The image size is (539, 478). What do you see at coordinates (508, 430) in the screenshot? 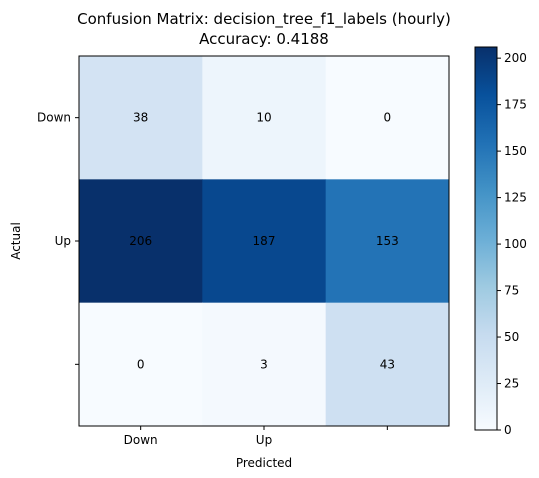
I see `colorbar-tick-label: 0` at bounding box center [508, 430].